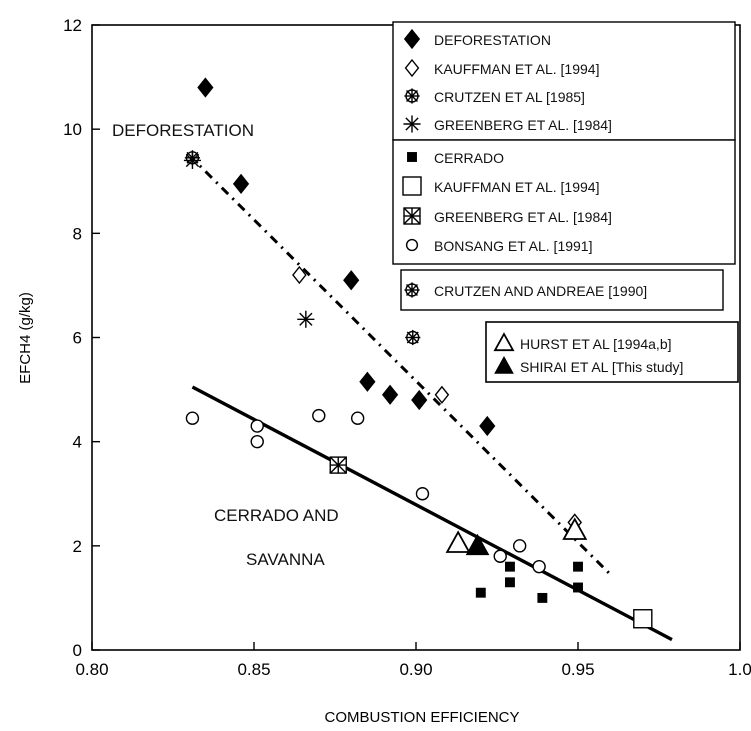 Image resolution: width=751 pixels, height=731 pixels. Describe the element at coordinates (77, 650) in the screenshot. I see `y-tick-label: 0` at that location.